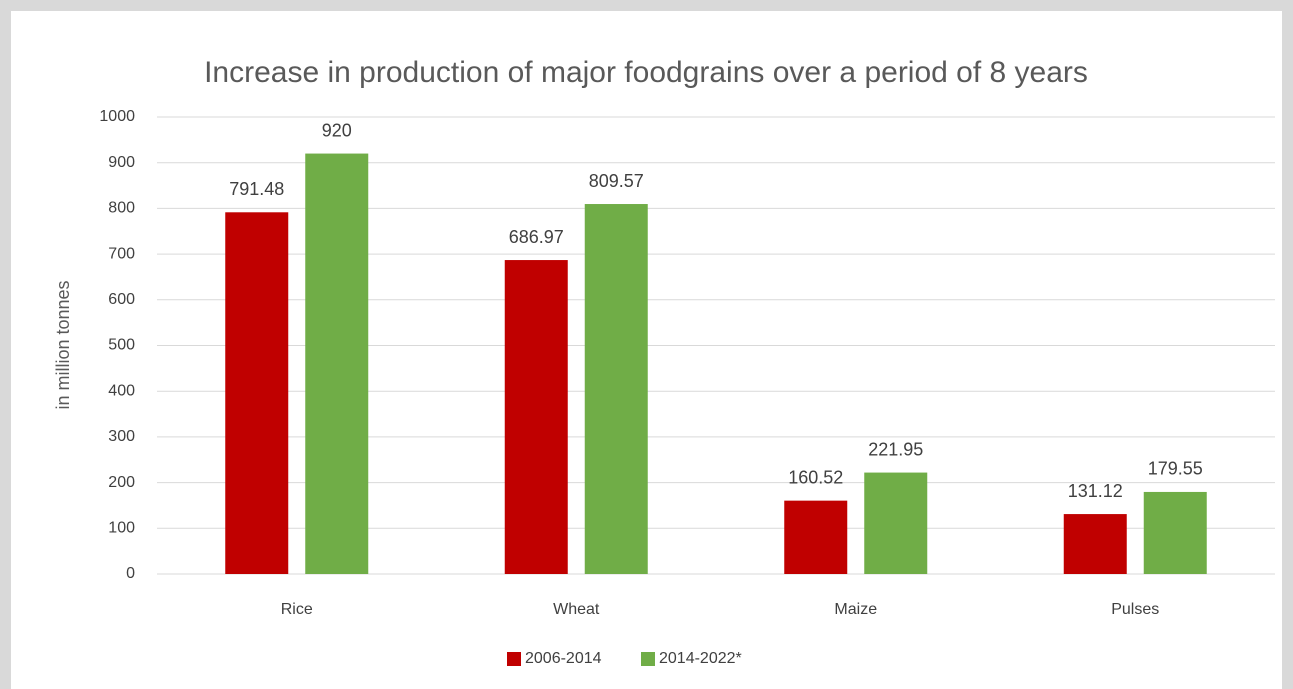 The height and width of the screenshot is (689, 1293). What do you see at coordinates (121, 208) in the screenshot?
I see `y-tick-label: 800` at bounding box center [121, 208].